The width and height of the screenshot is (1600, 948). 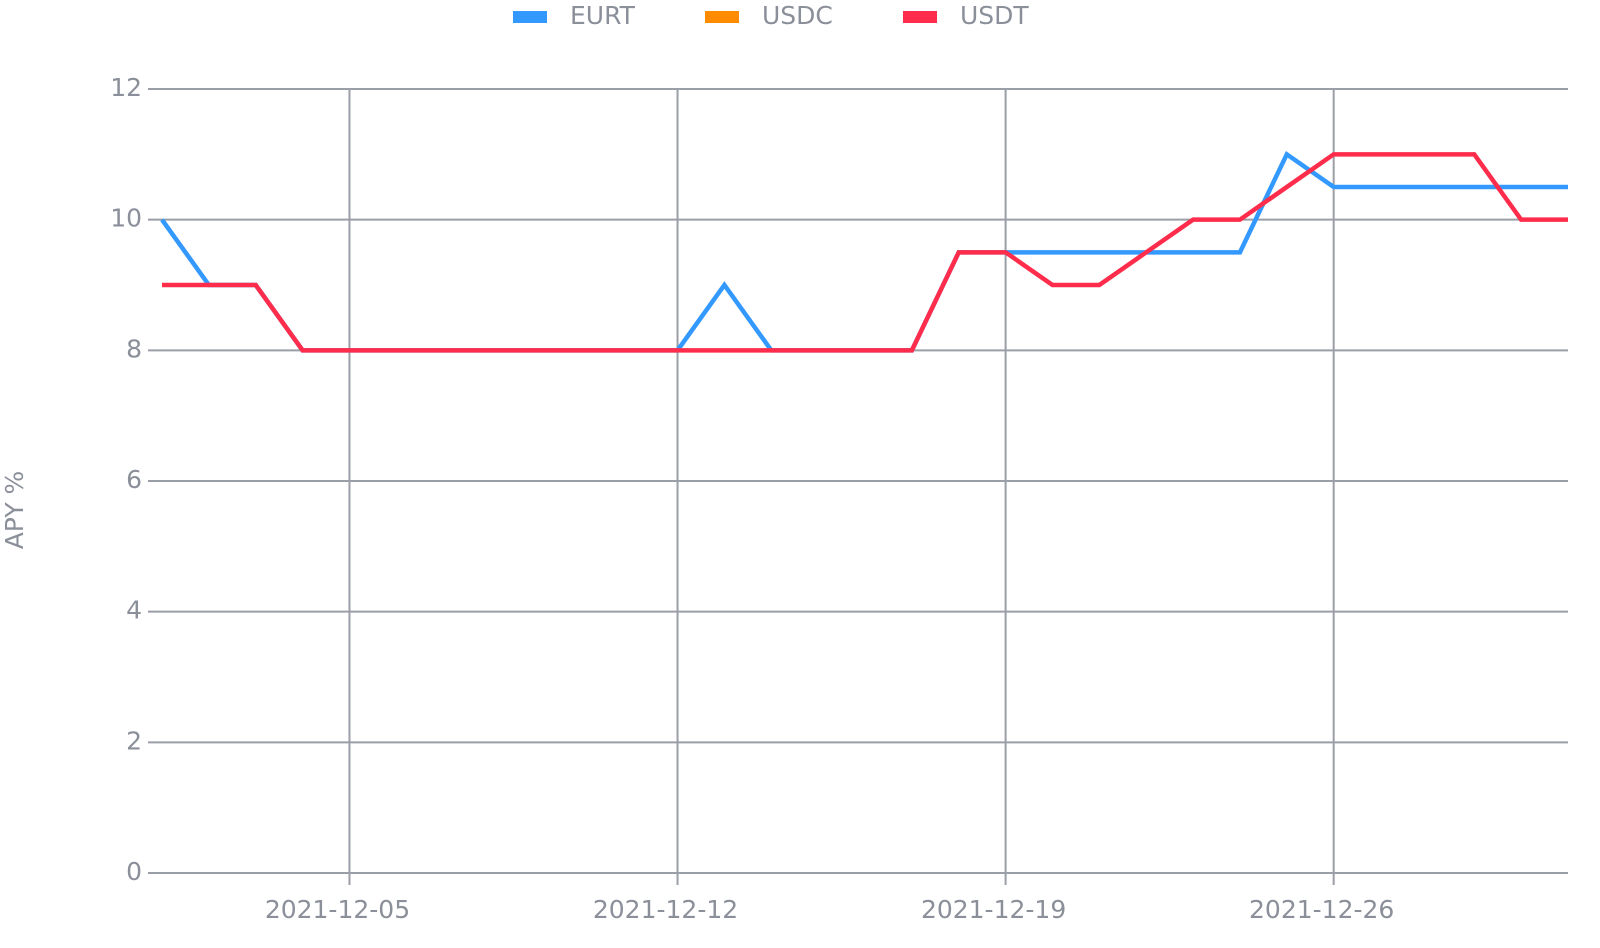 What do you see at coordinates (126, 218) in the screenshot?
I see `y-tick-label: 10` at bounding box center [126, 218].